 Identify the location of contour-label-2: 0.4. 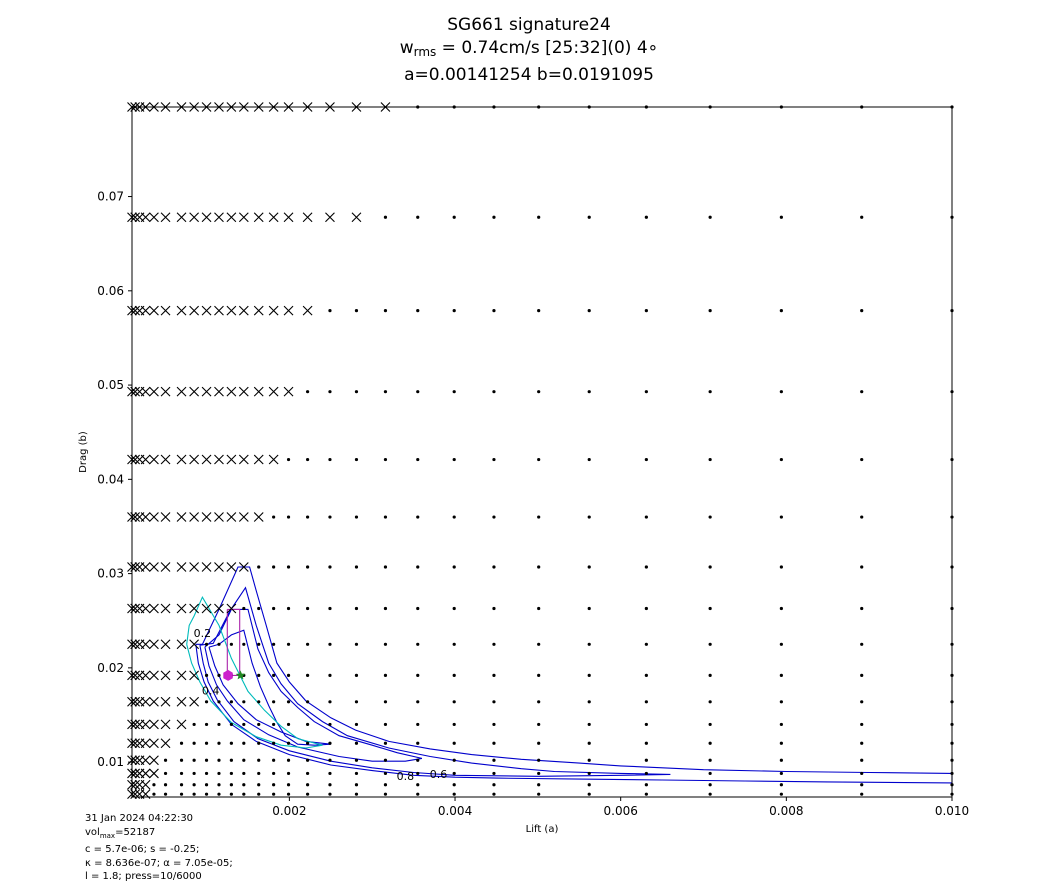
(211, 690).